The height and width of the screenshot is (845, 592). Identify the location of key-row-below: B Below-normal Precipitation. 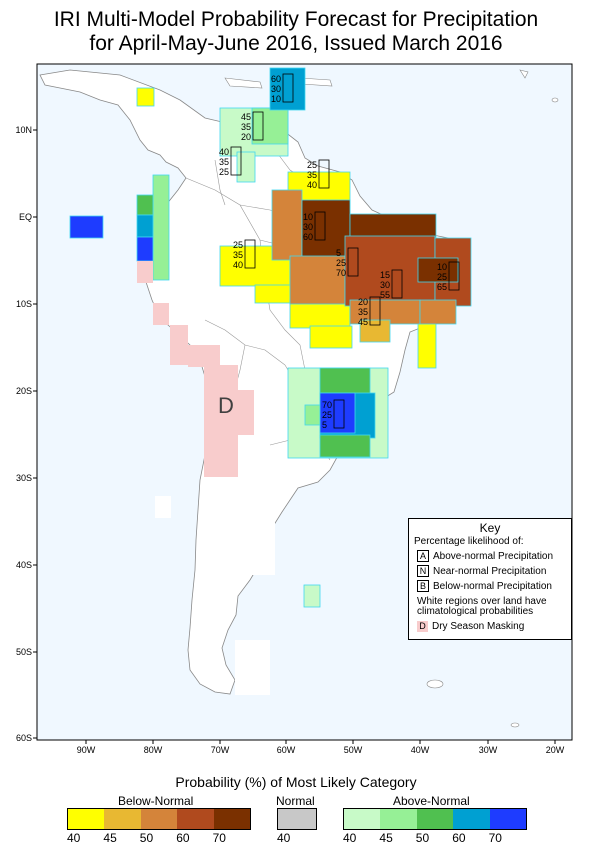
(494, 586).